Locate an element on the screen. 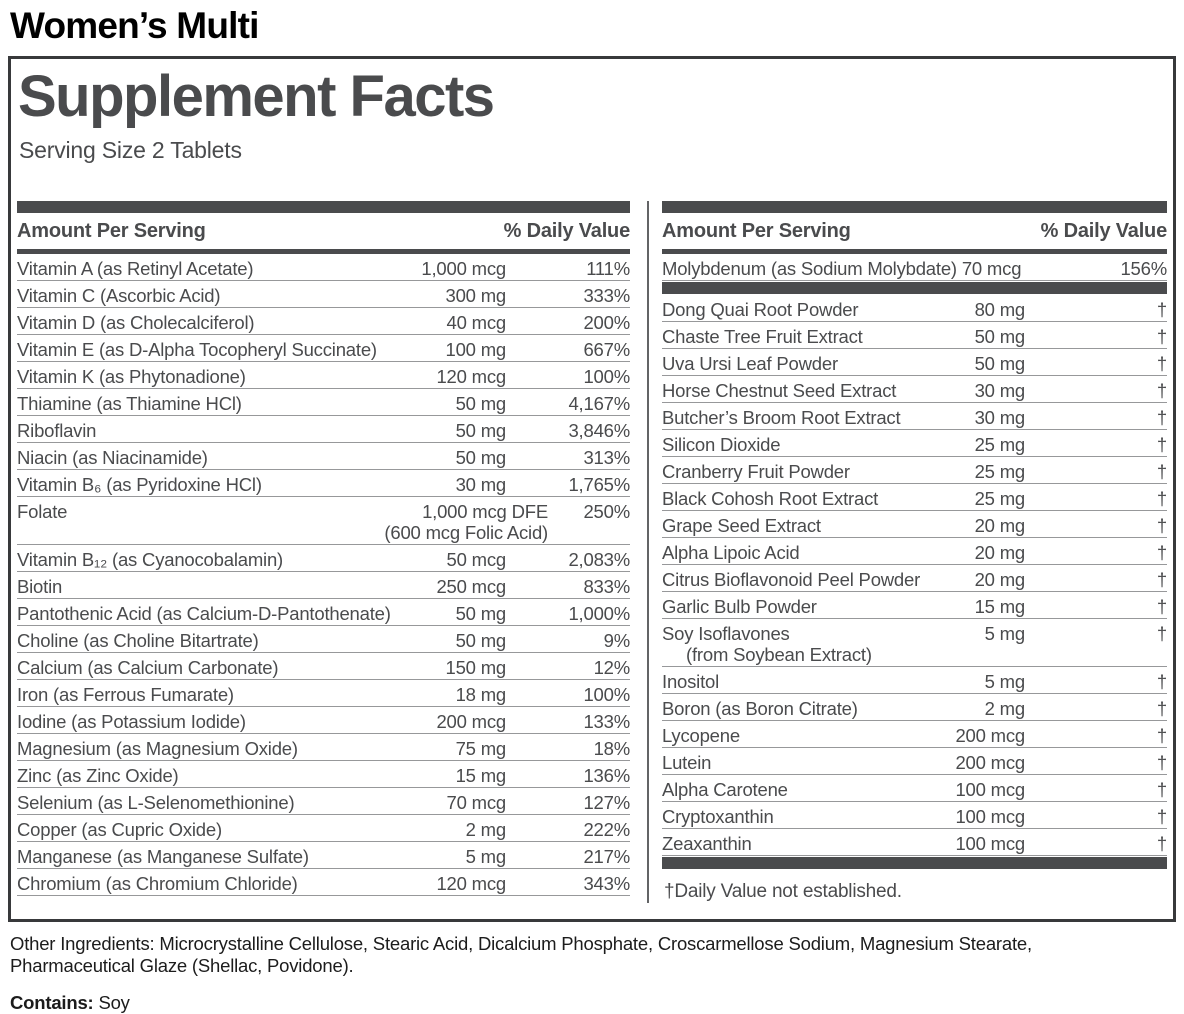 Image resolution: width=1184 pixels, height=1014 pixels. ingredient-name: Boron (as Boron Citrate) is located at coordinates (760, 708).